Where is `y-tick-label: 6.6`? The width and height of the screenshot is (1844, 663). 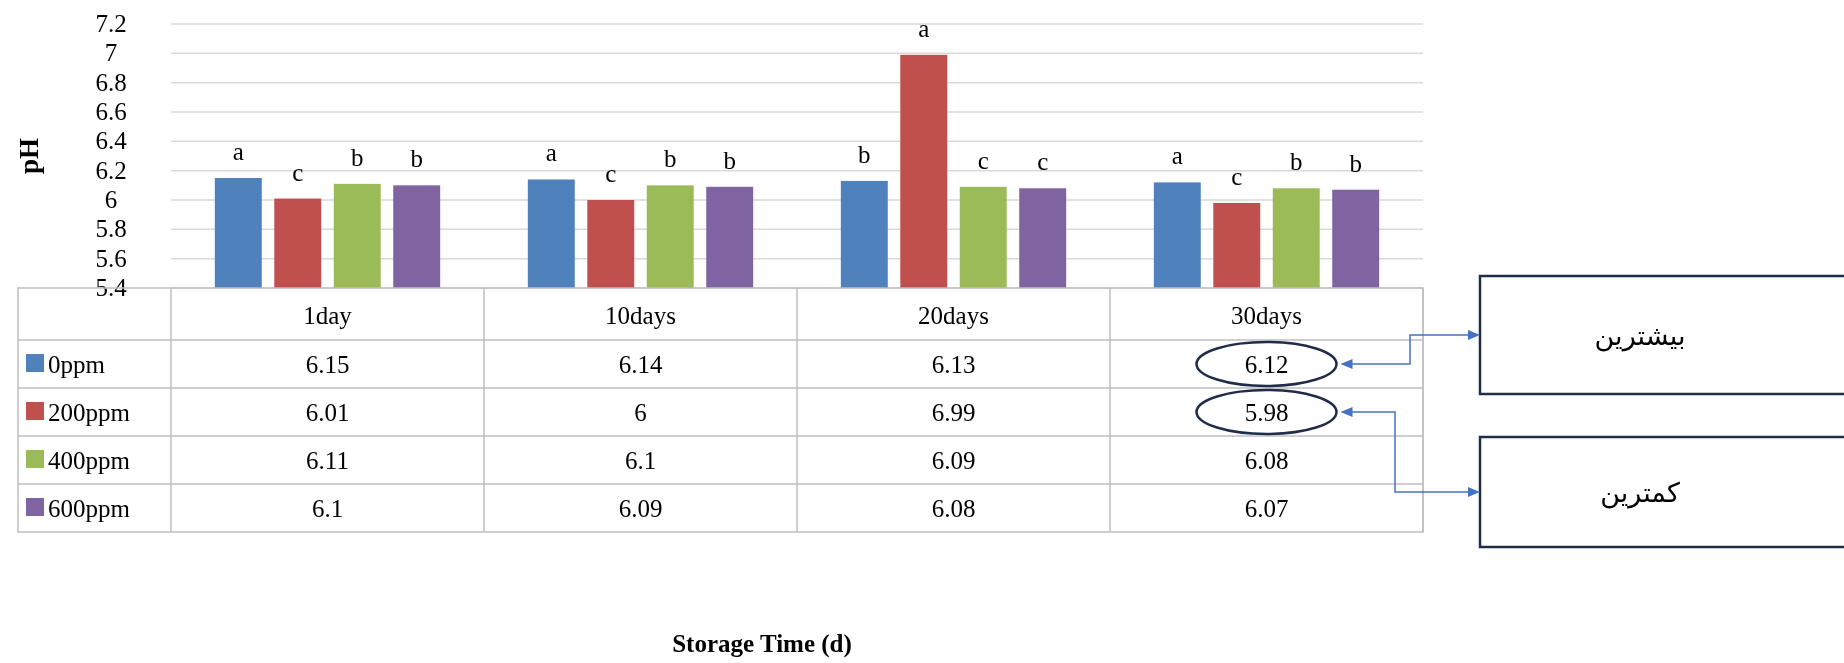
y-tick-label: 6.6 is located at coordinates (111, 111).